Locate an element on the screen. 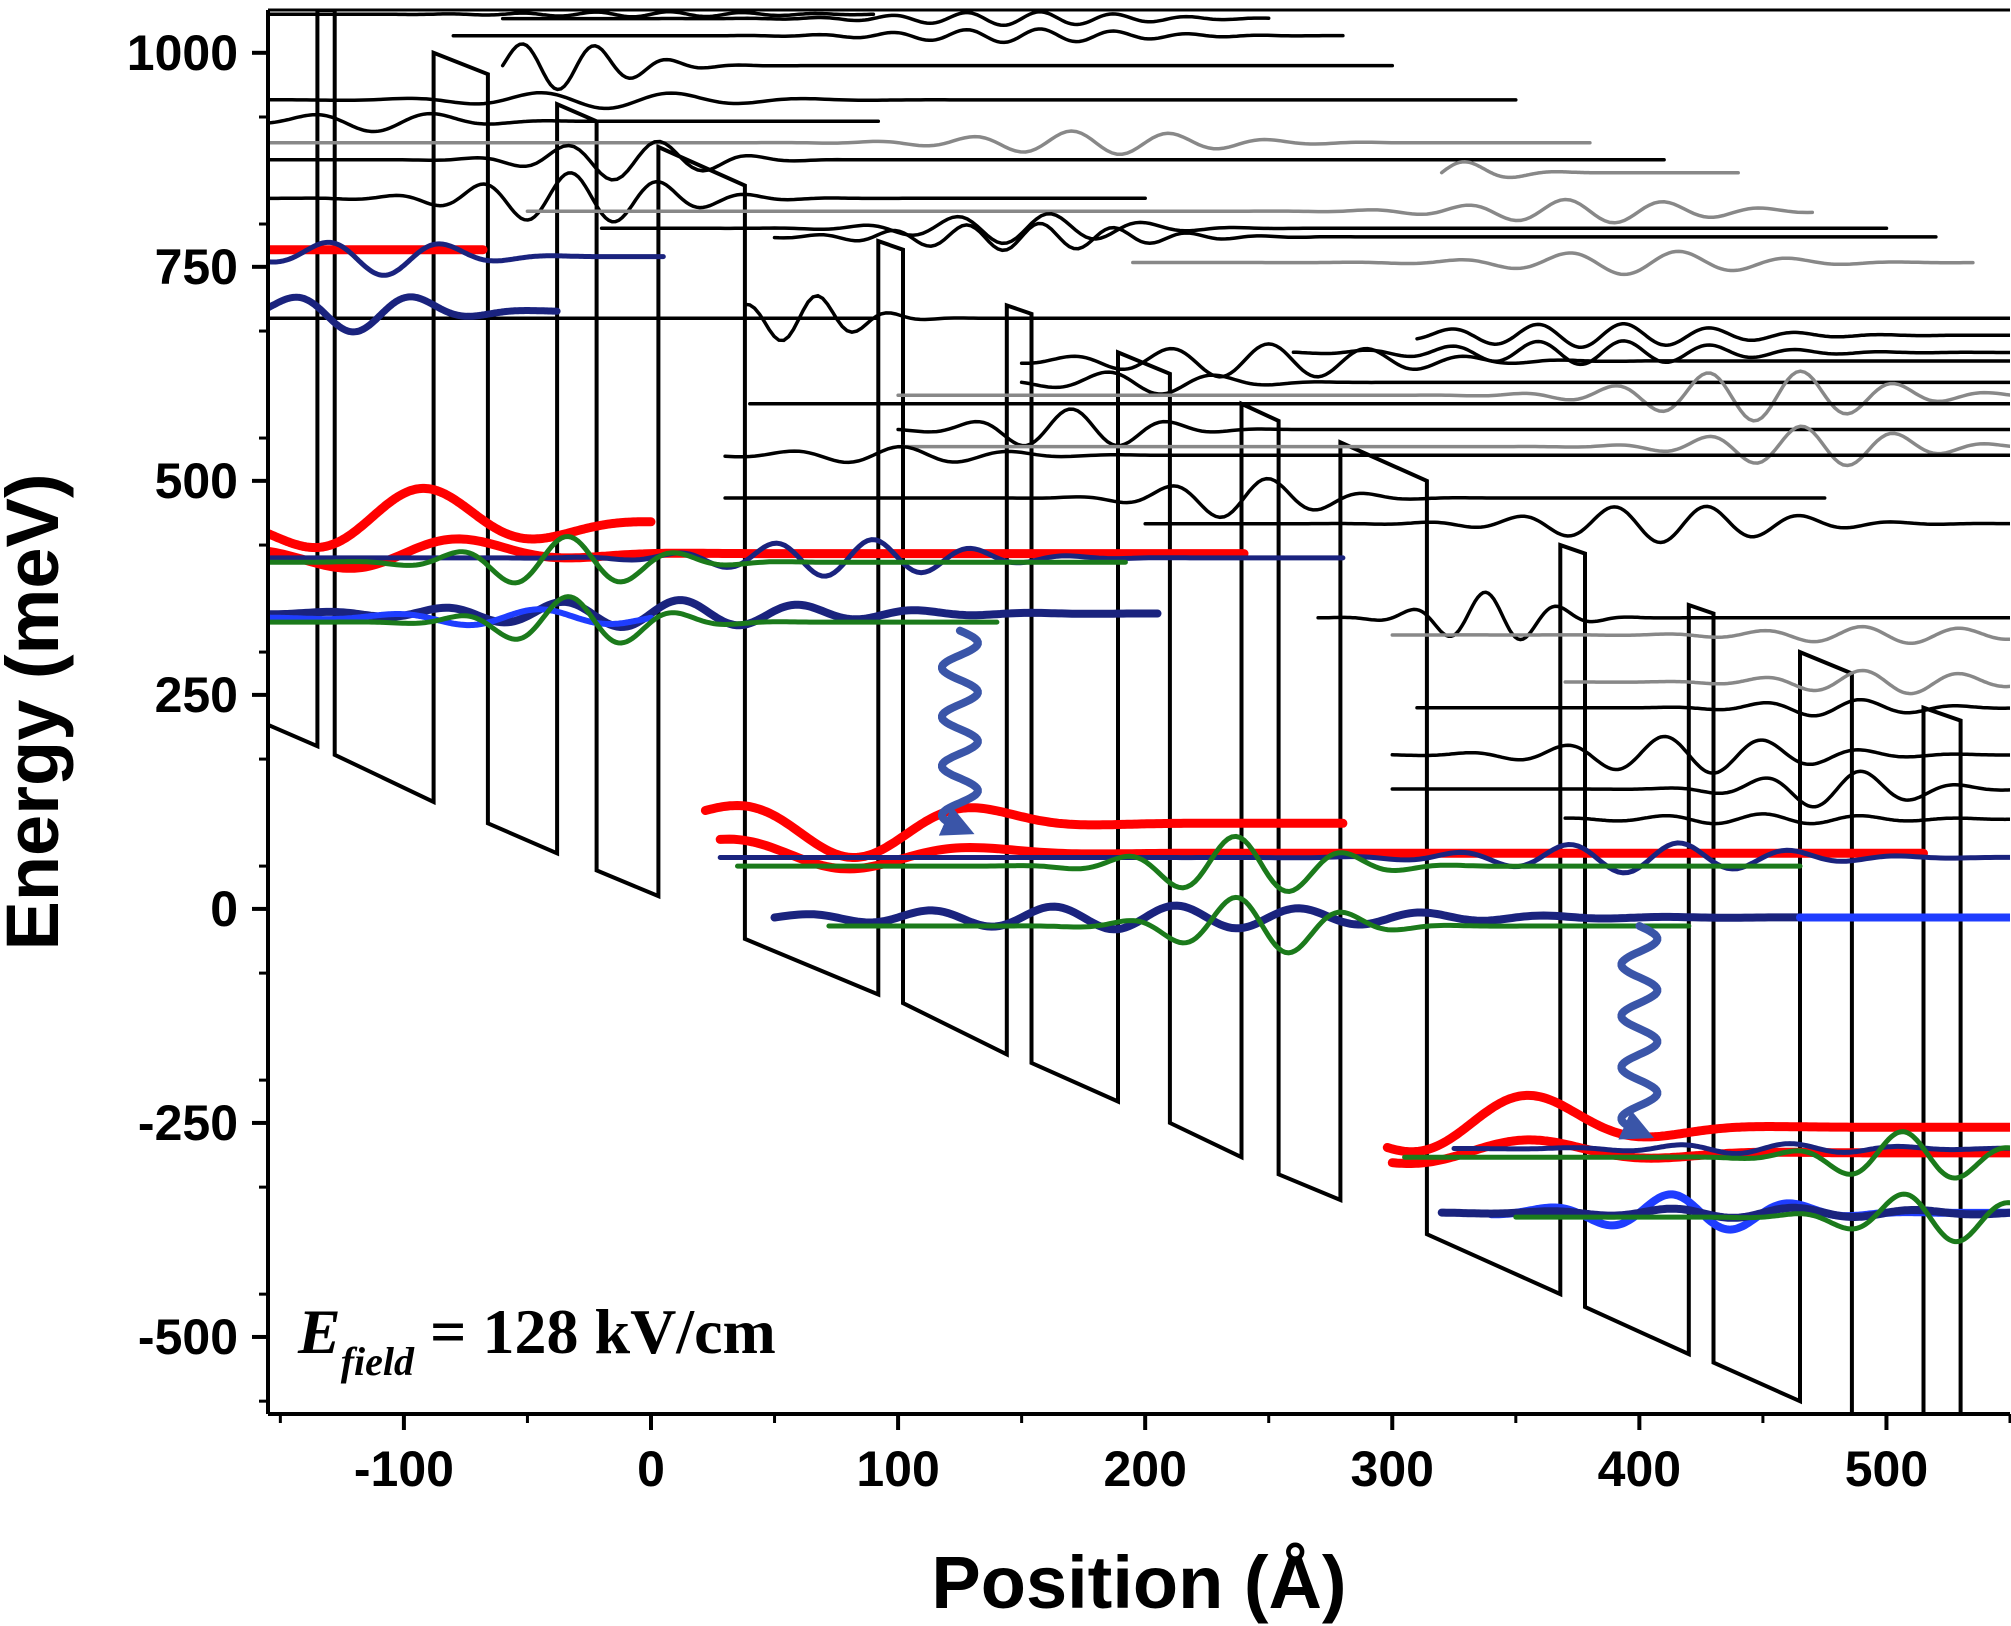 The image size is (2011, 1626). y-tick-label: 750 is located at coordinates (196, 267).